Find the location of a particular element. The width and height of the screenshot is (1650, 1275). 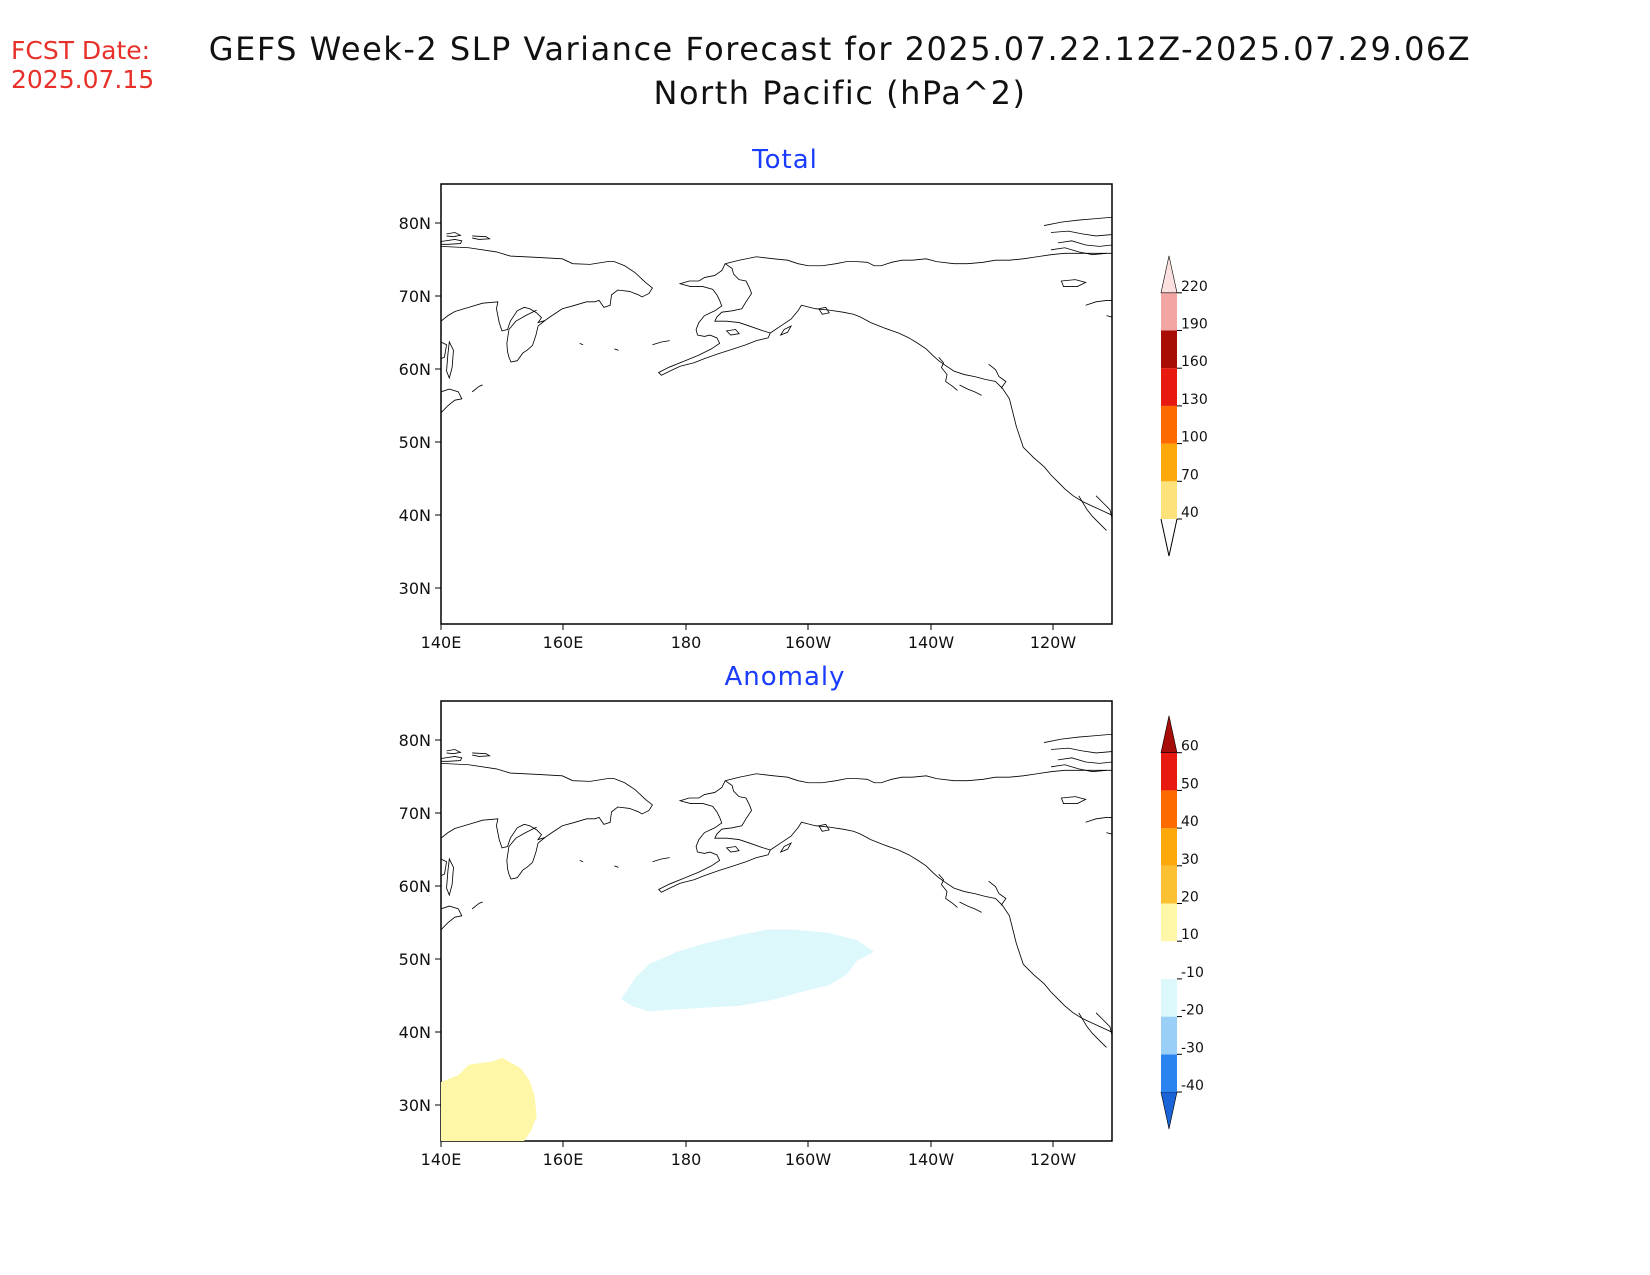

colorbar-label: 100 is located at coordinates (1194, 438).